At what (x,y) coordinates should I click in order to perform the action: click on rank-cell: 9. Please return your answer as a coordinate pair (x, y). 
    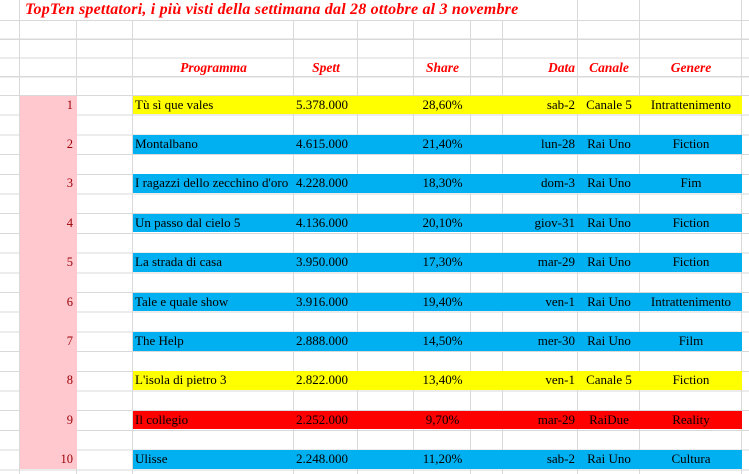
    Looking at the image, I should click on (69, 419).